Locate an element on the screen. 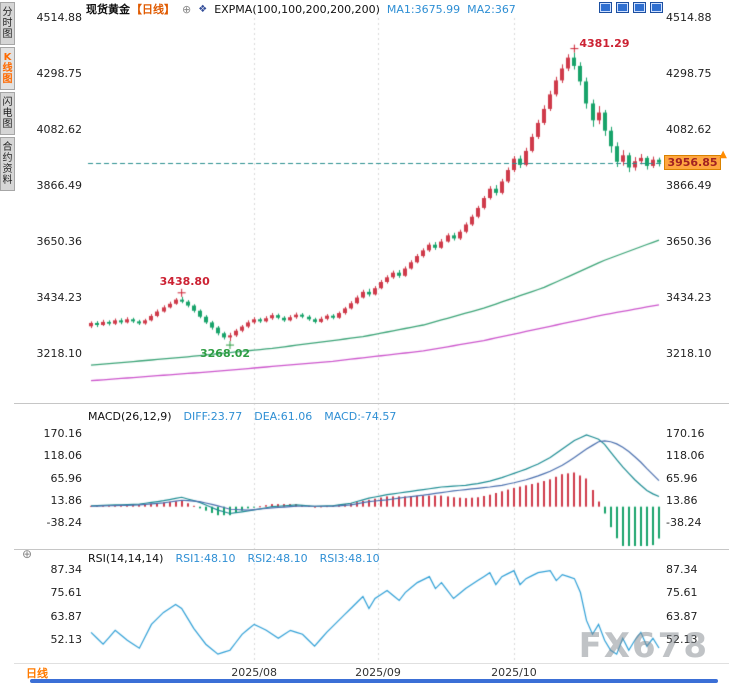  layout-split-button is located at coordinates (656, 7).